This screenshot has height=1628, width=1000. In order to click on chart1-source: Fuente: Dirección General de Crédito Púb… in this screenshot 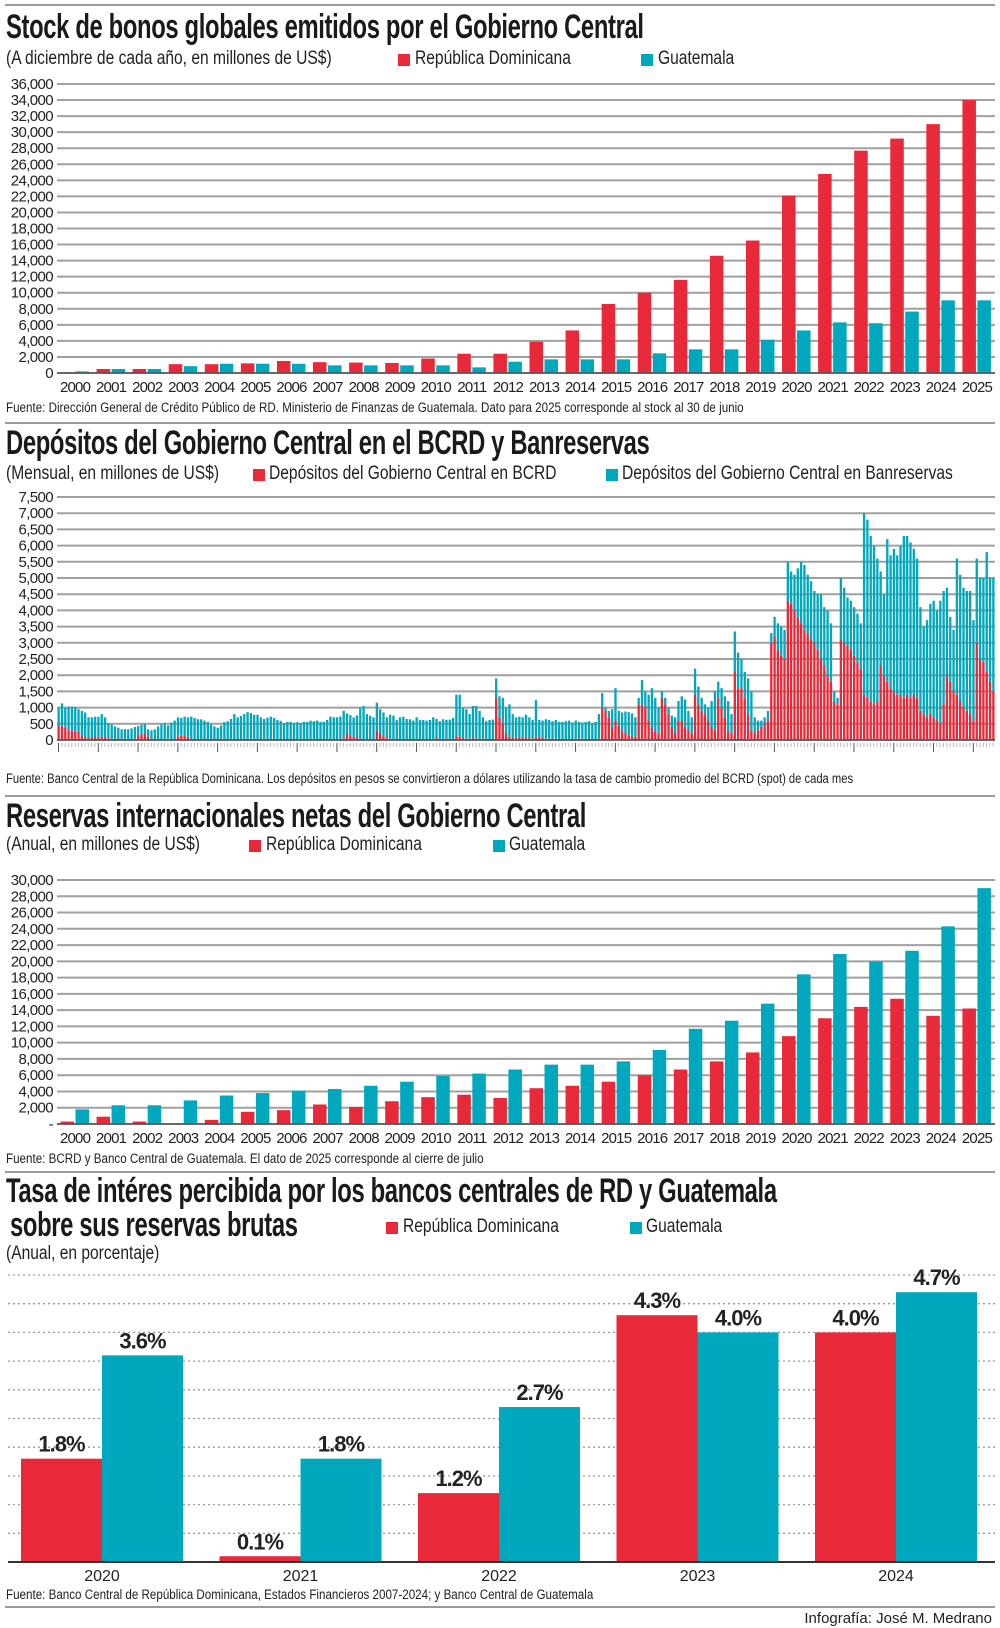, I will do `click(375, 407)`.